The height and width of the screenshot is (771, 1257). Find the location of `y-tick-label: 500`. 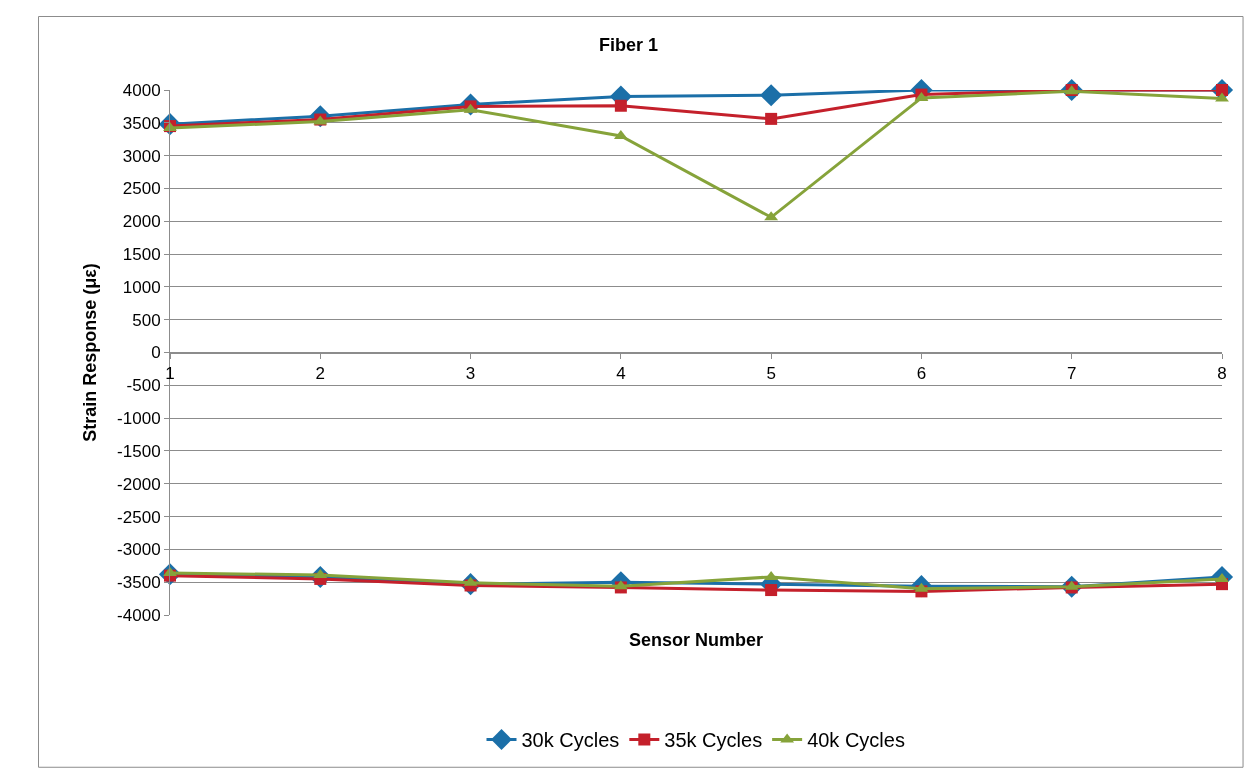

y-tick-label: 500 is located at coordinates (146, 320).